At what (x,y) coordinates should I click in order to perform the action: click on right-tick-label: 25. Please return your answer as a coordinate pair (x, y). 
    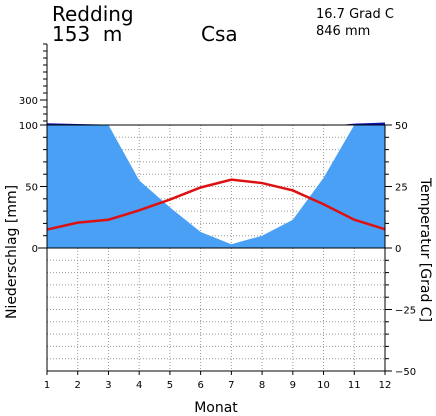
    Looking at the image, I should click on (401, 188).